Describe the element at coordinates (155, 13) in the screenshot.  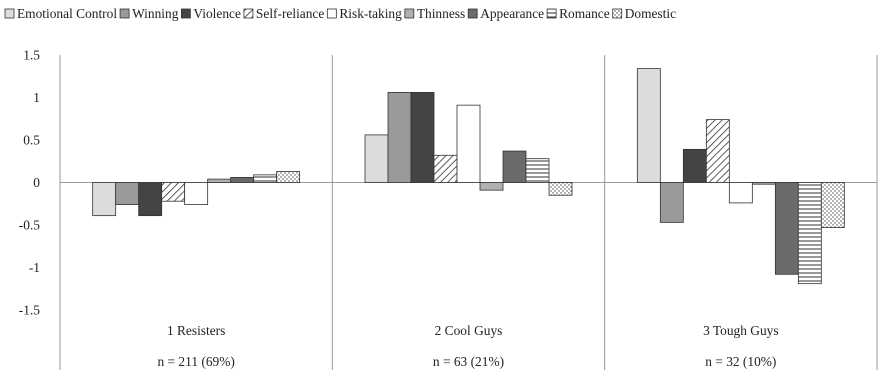
I see `legend-label: Winning` at that location.